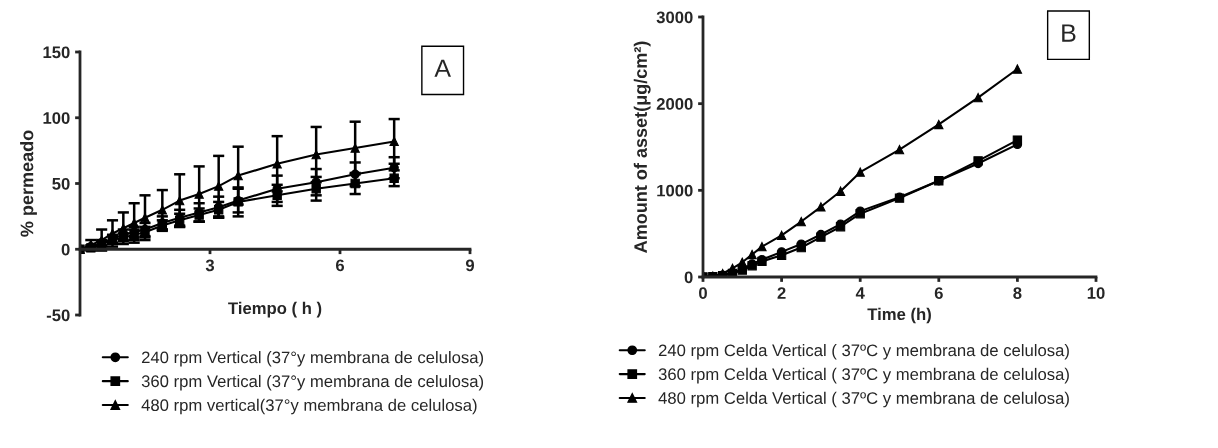 The height and width of the screenshot is (448, 1218). What do you see at coordinates (703, 293) in the screenshot?
I see `x-tick-label: 0` at bounding box center [703, 293].